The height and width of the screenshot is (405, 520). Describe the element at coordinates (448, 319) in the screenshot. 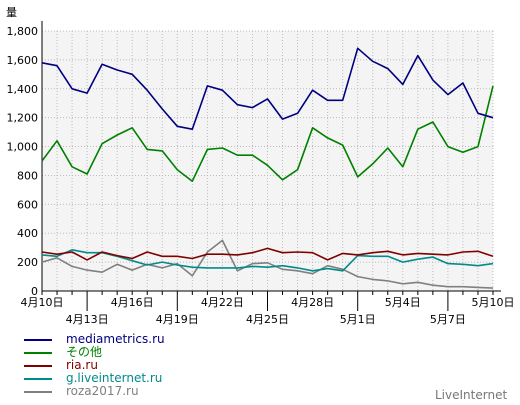

I see `x-tick-label: 5月7日` at that location.